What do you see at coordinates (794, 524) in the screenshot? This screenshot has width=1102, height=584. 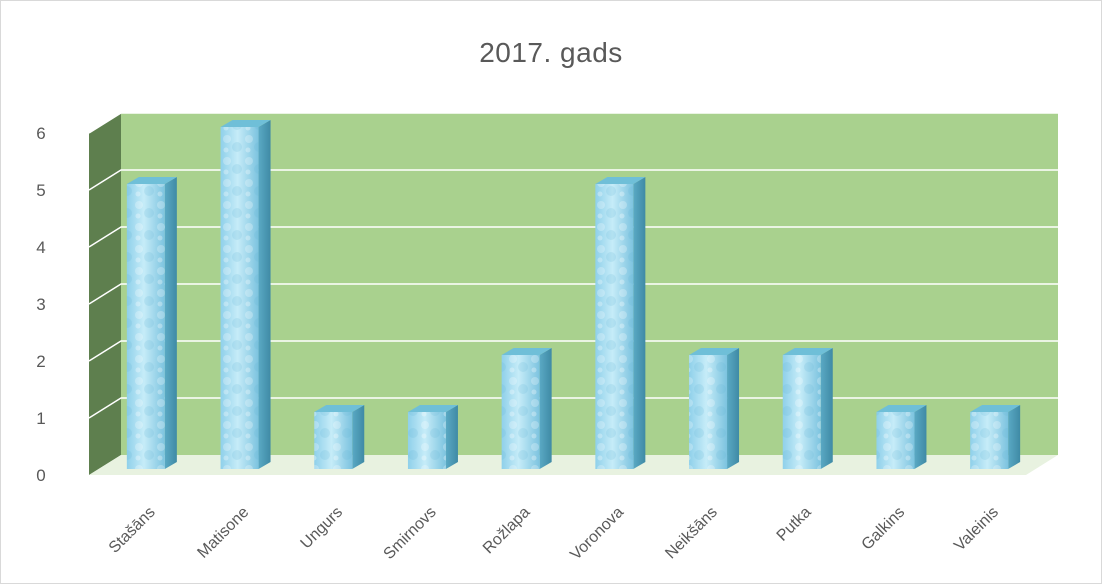 I see `x-tick-label: Putka` at bounding box center [794, 524].